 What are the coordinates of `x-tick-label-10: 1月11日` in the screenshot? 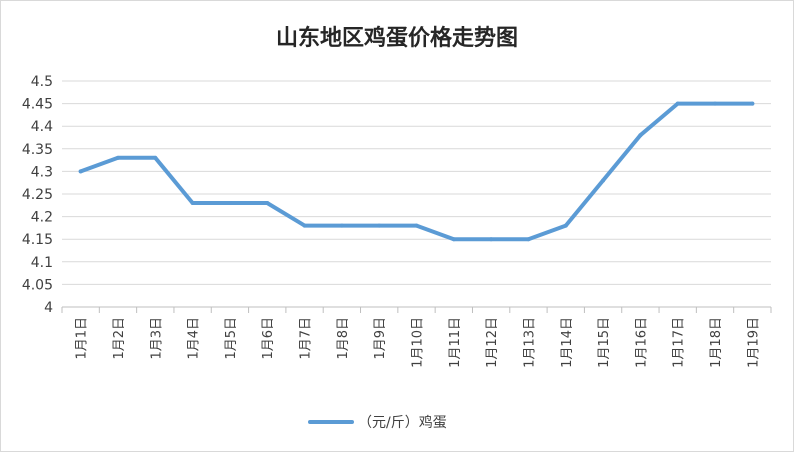 It's located at (455, 342).